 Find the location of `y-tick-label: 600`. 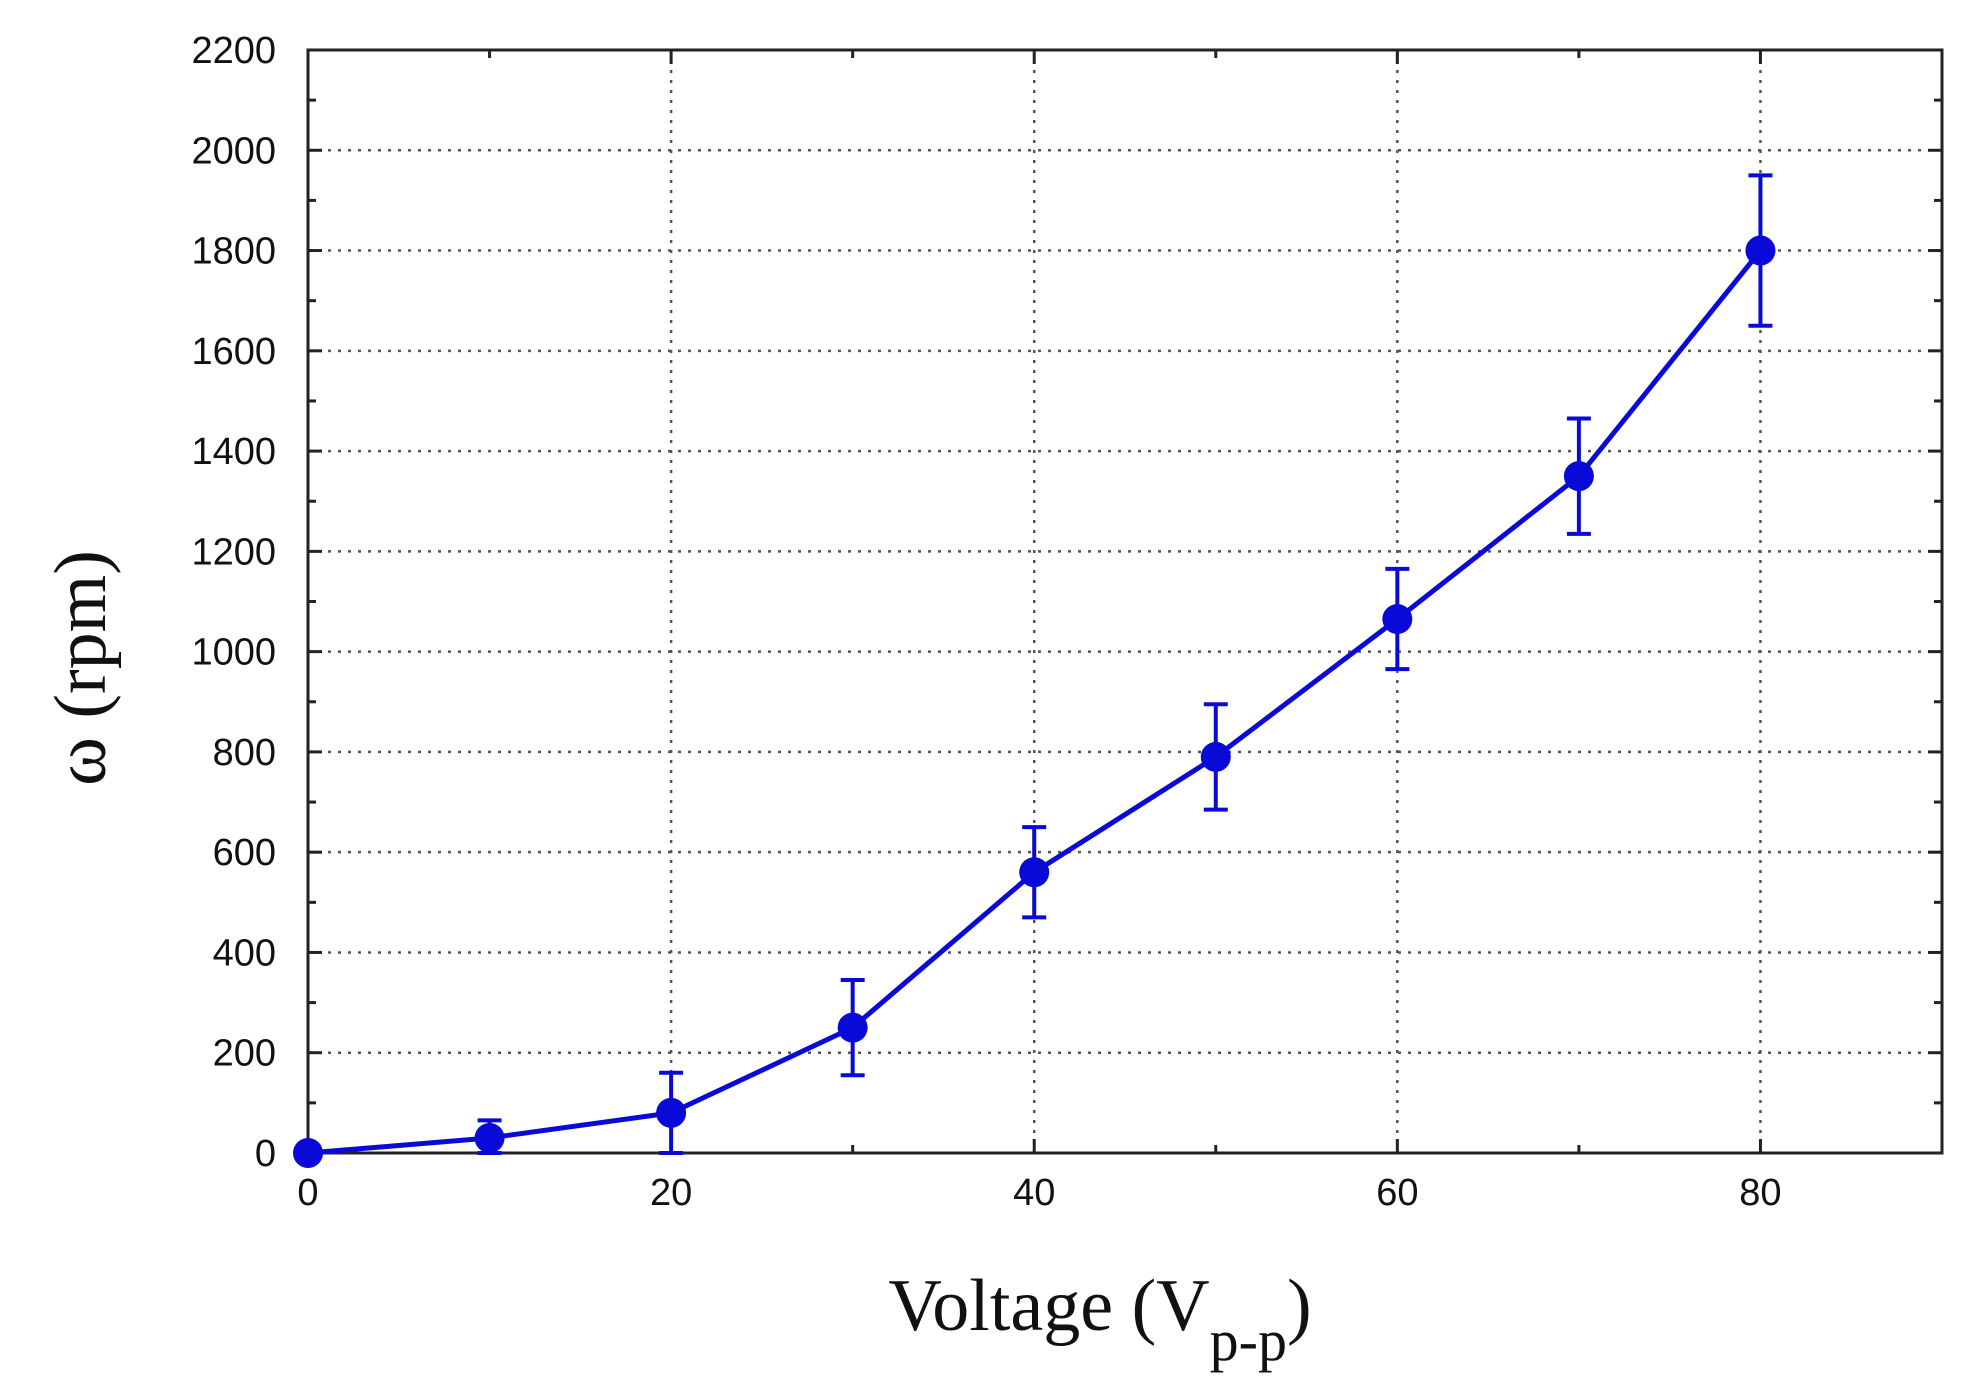

y-tick-label: 600 is located at coordinates (244, 853).